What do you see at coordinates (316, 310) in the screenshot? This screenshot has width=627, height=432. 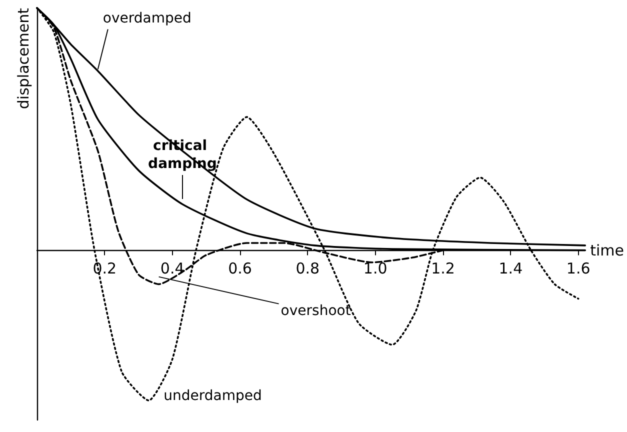 I see `text: overshoot` at bounding box center [316, 310].